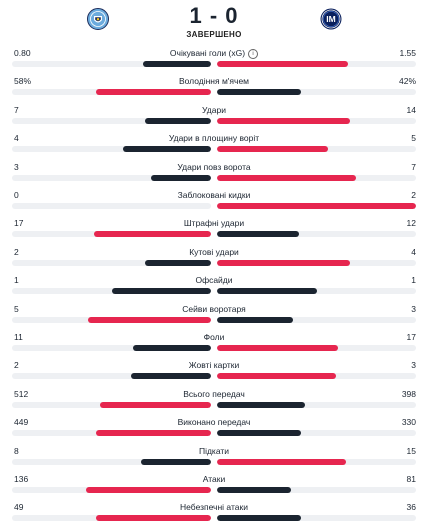 The image size is (428, 527). I want to click on match-header: 1 - 0 ЗАВЕРШЕНО IM, so click(214, 22).